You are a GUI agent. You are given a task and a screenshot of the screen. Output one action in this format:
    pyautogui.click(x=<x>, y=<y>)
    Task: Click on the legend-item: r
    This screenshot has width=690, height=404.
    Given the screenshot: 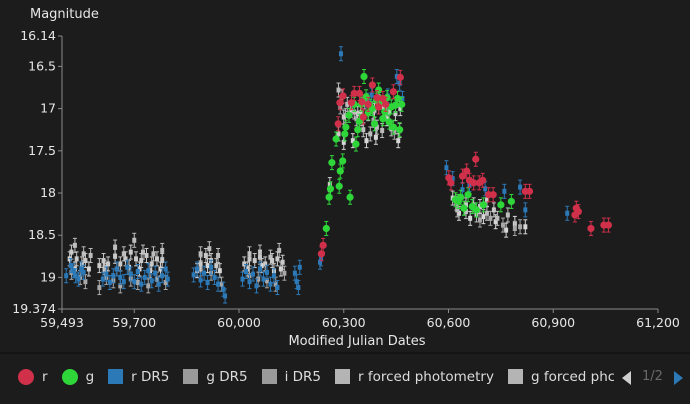 What is the action you would take?
    pyautogui.click(x=33, y=376)
    